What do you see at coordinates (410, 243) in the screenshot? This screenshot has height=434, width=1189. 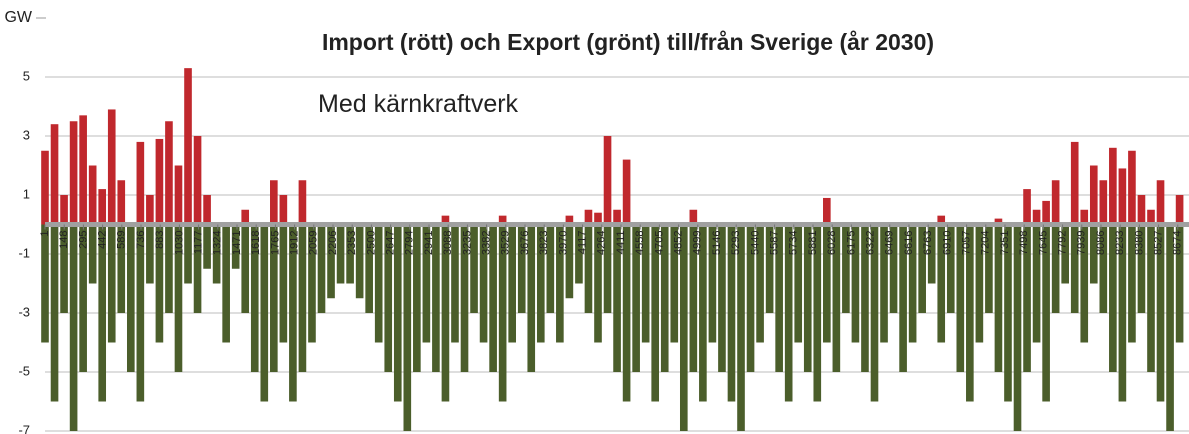 I see `x-tick-label: 2794` at bounding box center [410, 243].